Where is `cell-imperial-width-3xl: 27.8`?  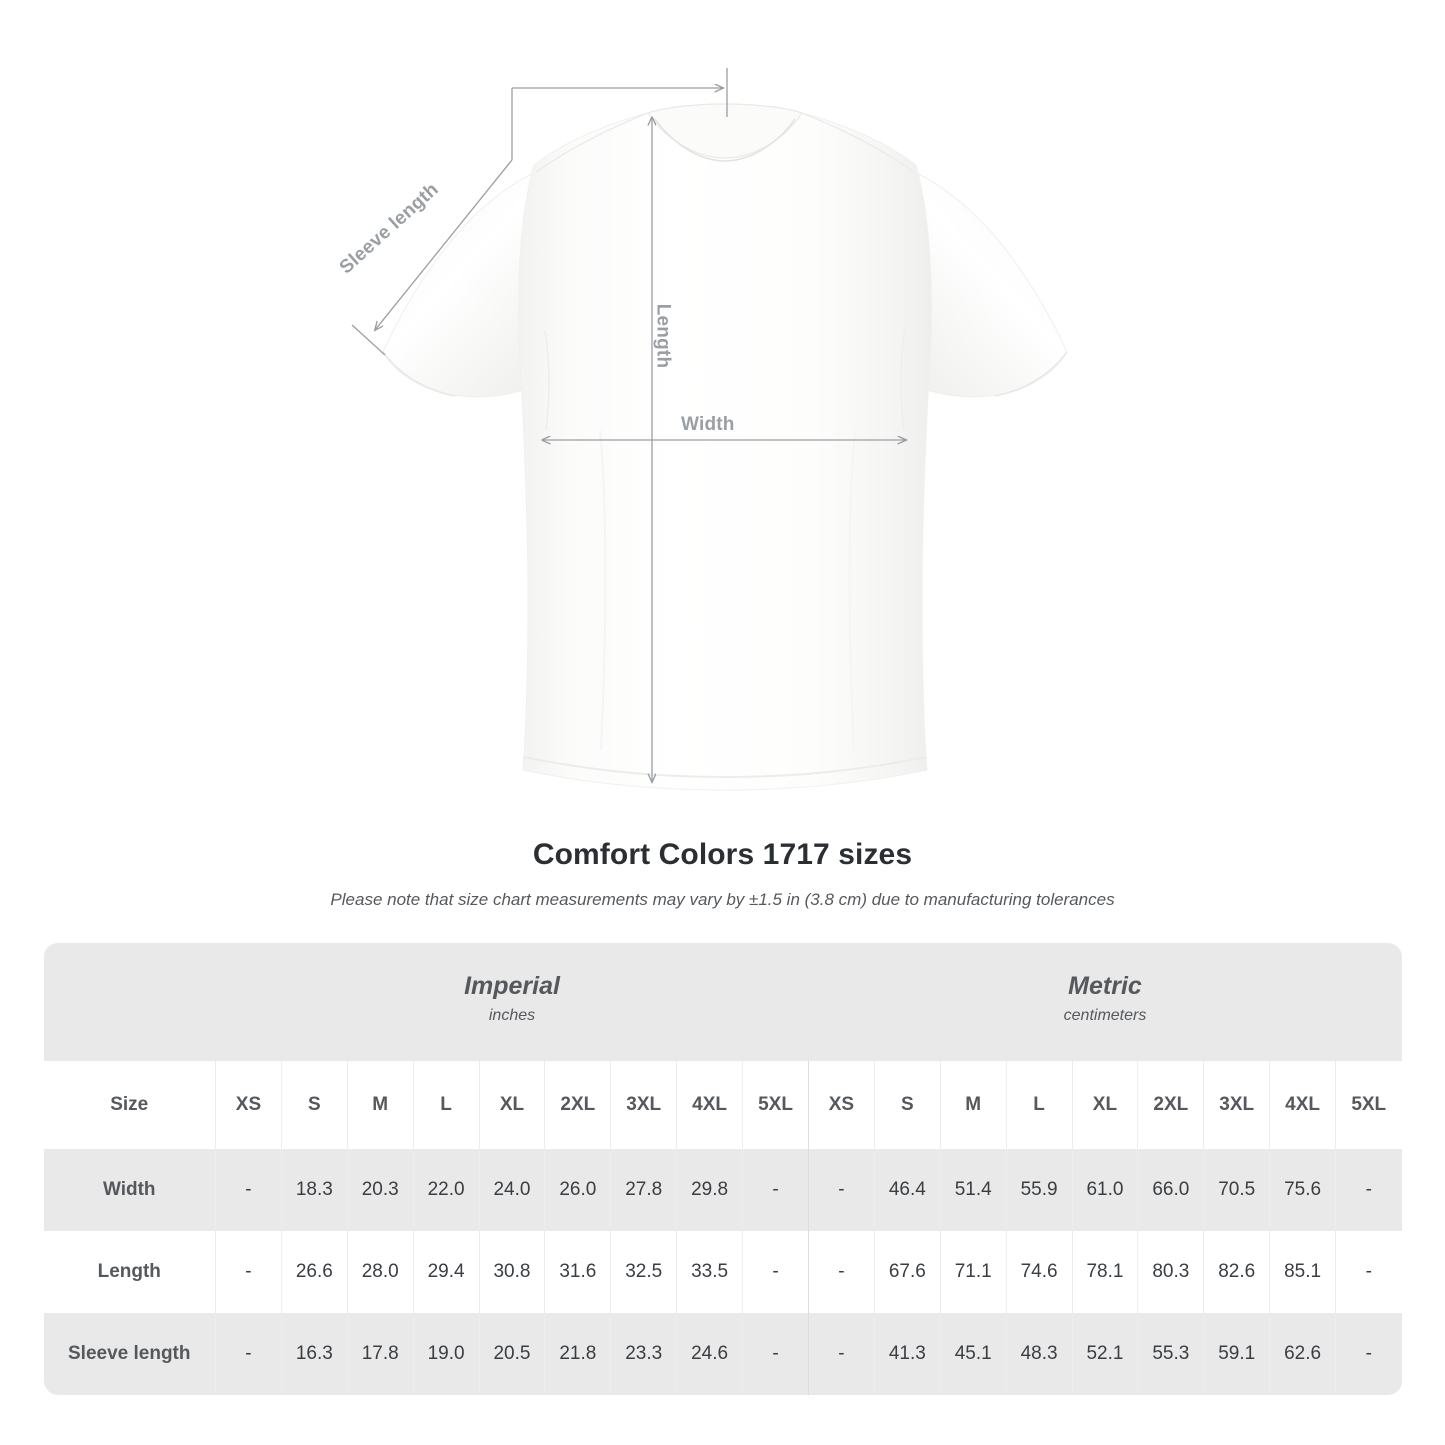
cell-imperial-width-3xl: 27.8 is located at coordinates (643, 1190).